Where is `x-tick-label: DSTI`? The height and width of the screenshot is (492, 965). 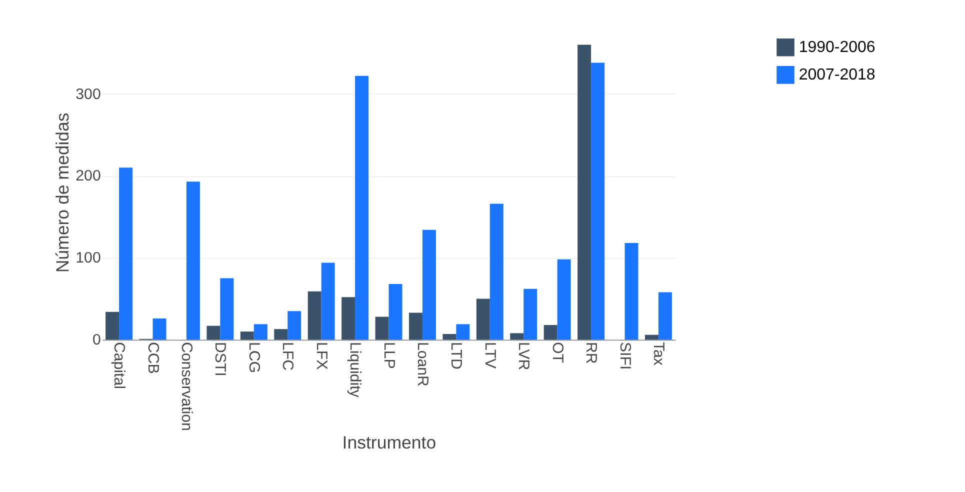
x-tick-label: DSTI is located at coordinates (220, 359).